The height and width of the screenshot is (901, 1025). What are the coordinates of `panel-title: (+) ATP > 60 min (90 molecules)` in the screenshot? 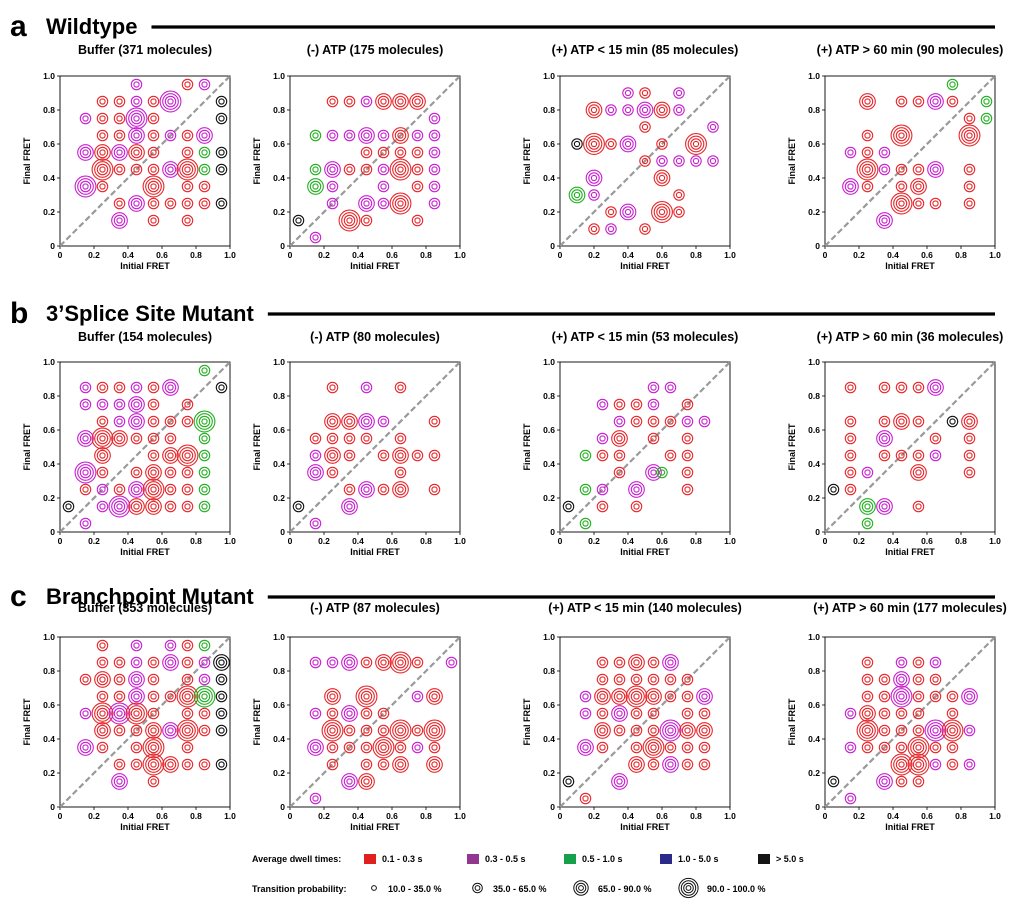 It's located at (910, 50).